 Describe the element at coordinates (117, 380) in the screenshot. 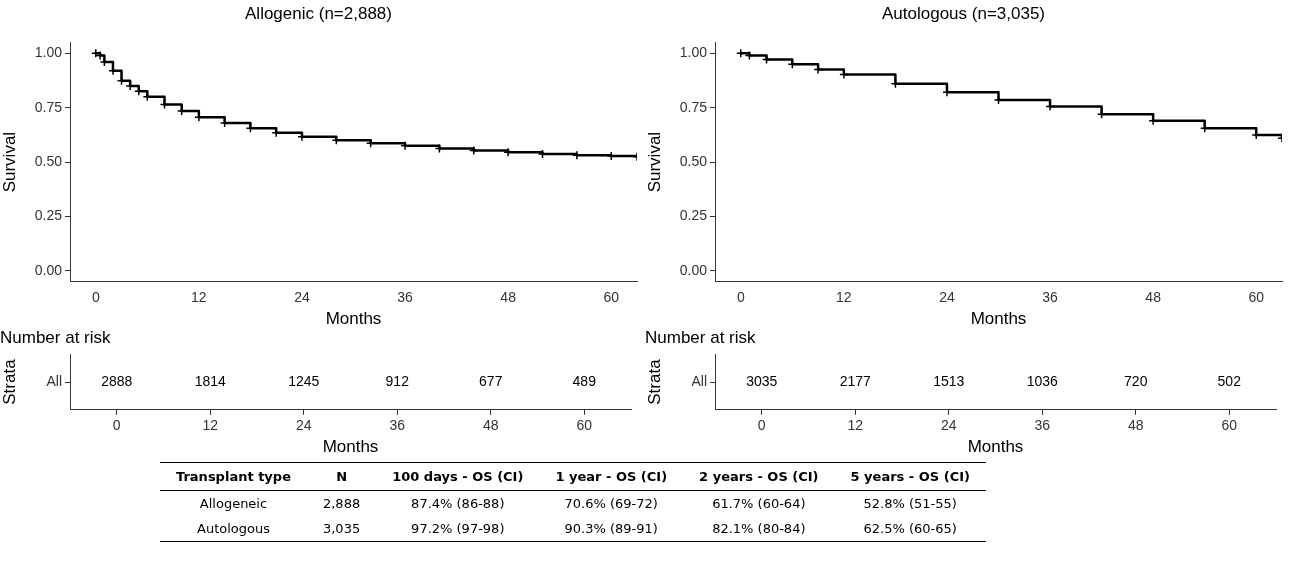

I see `data-label: 2888` at that location.